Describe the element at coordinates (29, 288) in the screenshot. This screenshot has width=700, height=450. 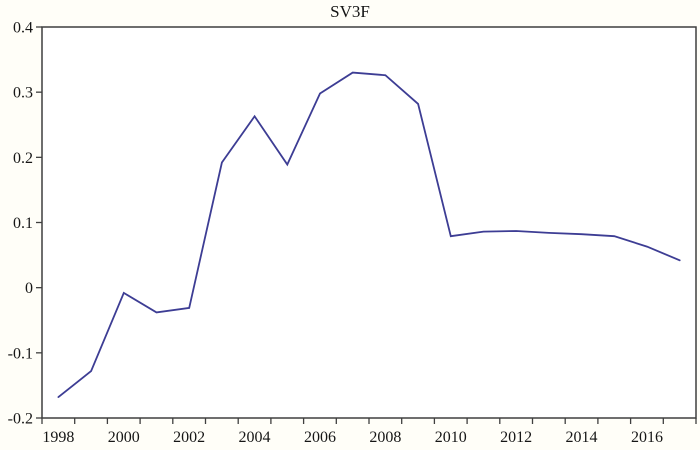
I see `y-tick-label: 0` at that location.